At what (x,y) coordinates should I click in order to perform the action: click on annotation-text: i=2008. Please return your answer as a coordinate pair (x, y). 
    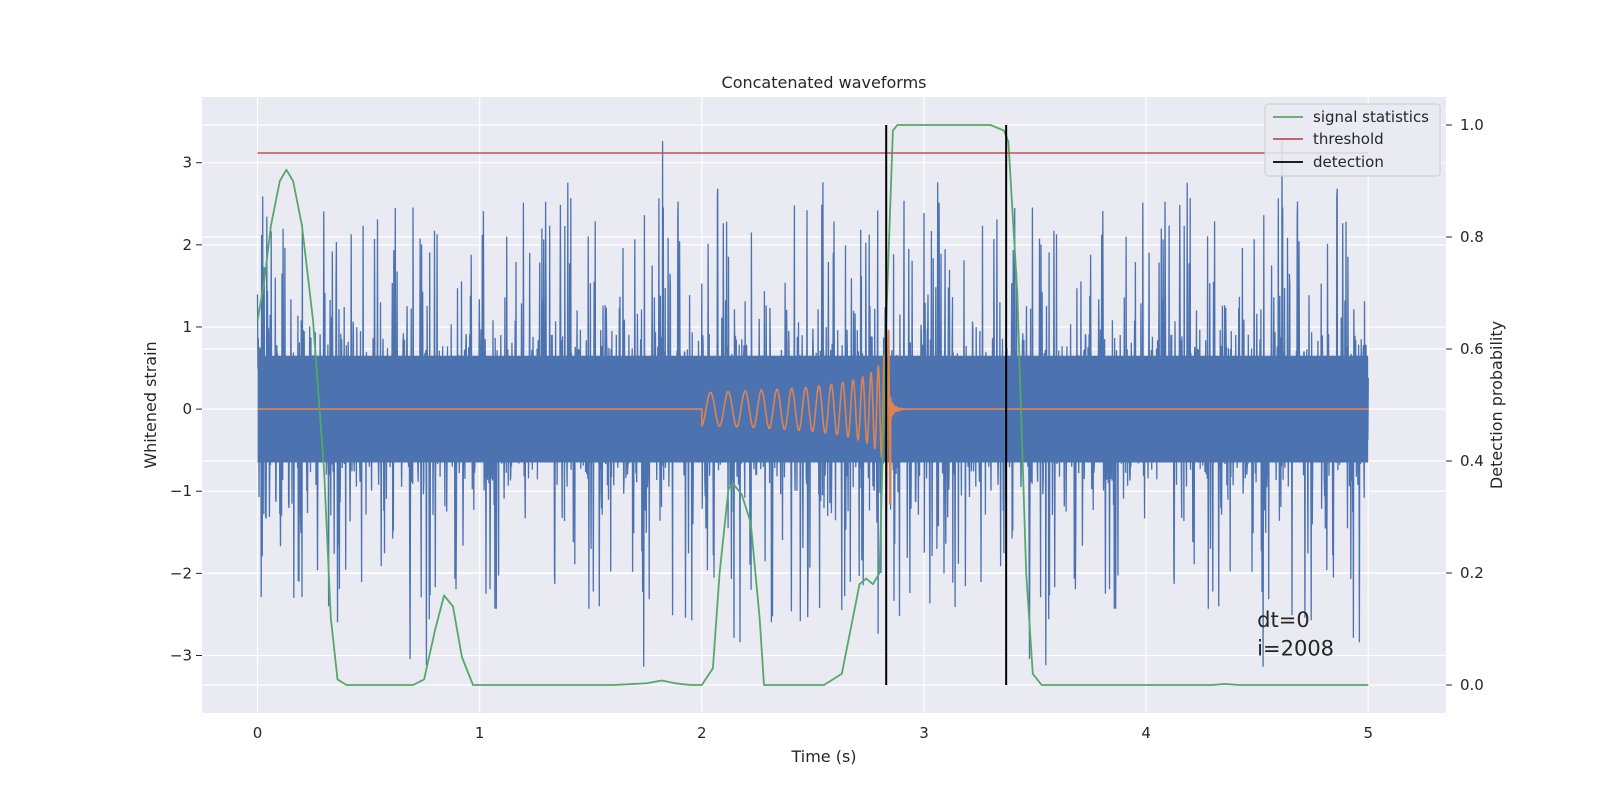
    Looking at the image, I should click on (1295, 649).